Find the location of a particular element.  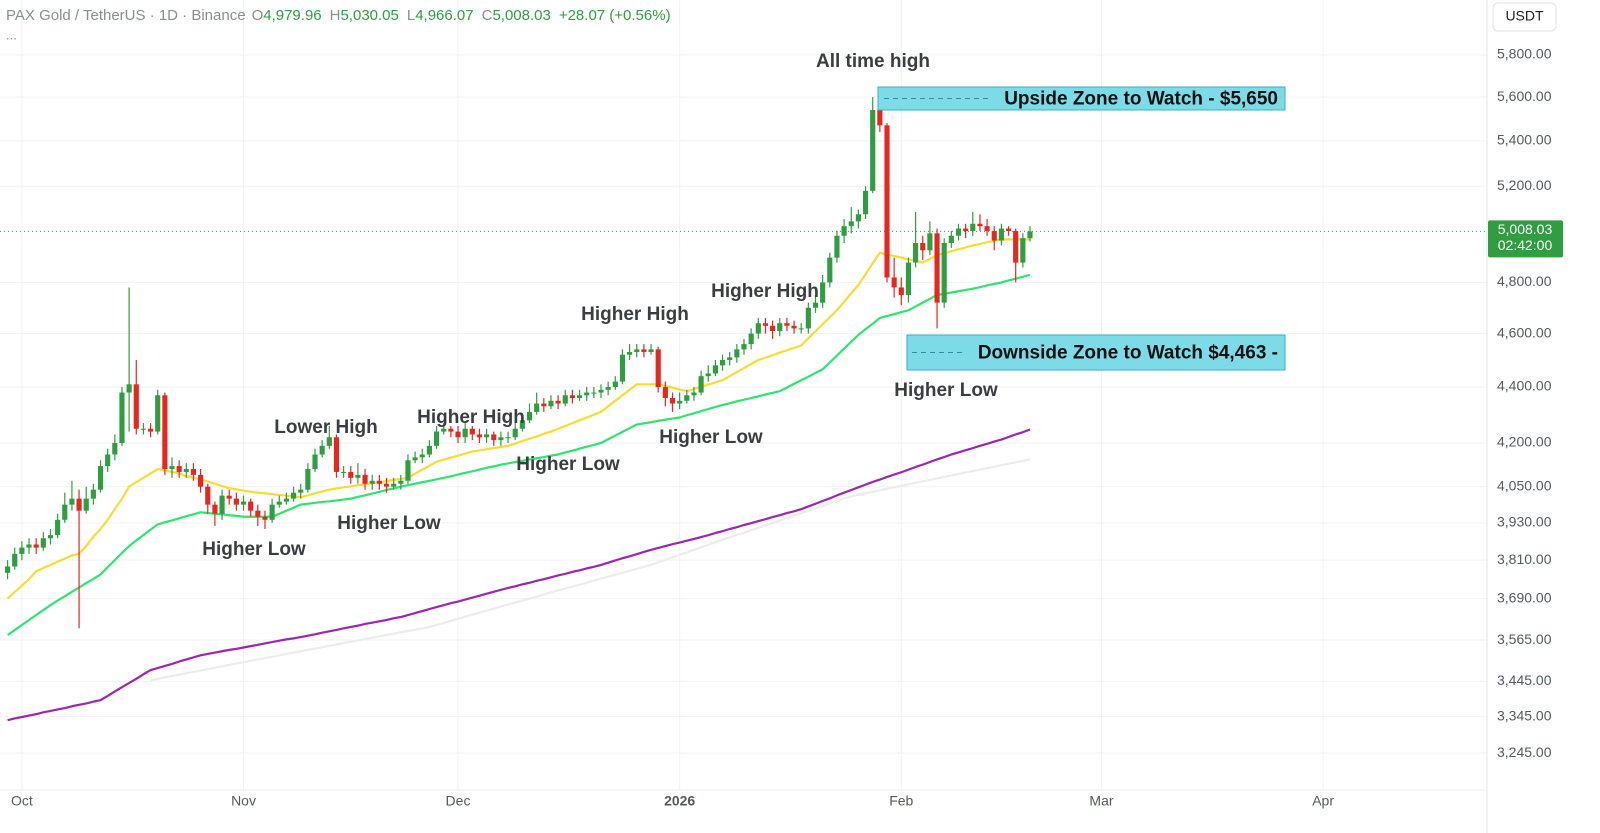

currency-button: USDT is located at coordinates (1524, 17).